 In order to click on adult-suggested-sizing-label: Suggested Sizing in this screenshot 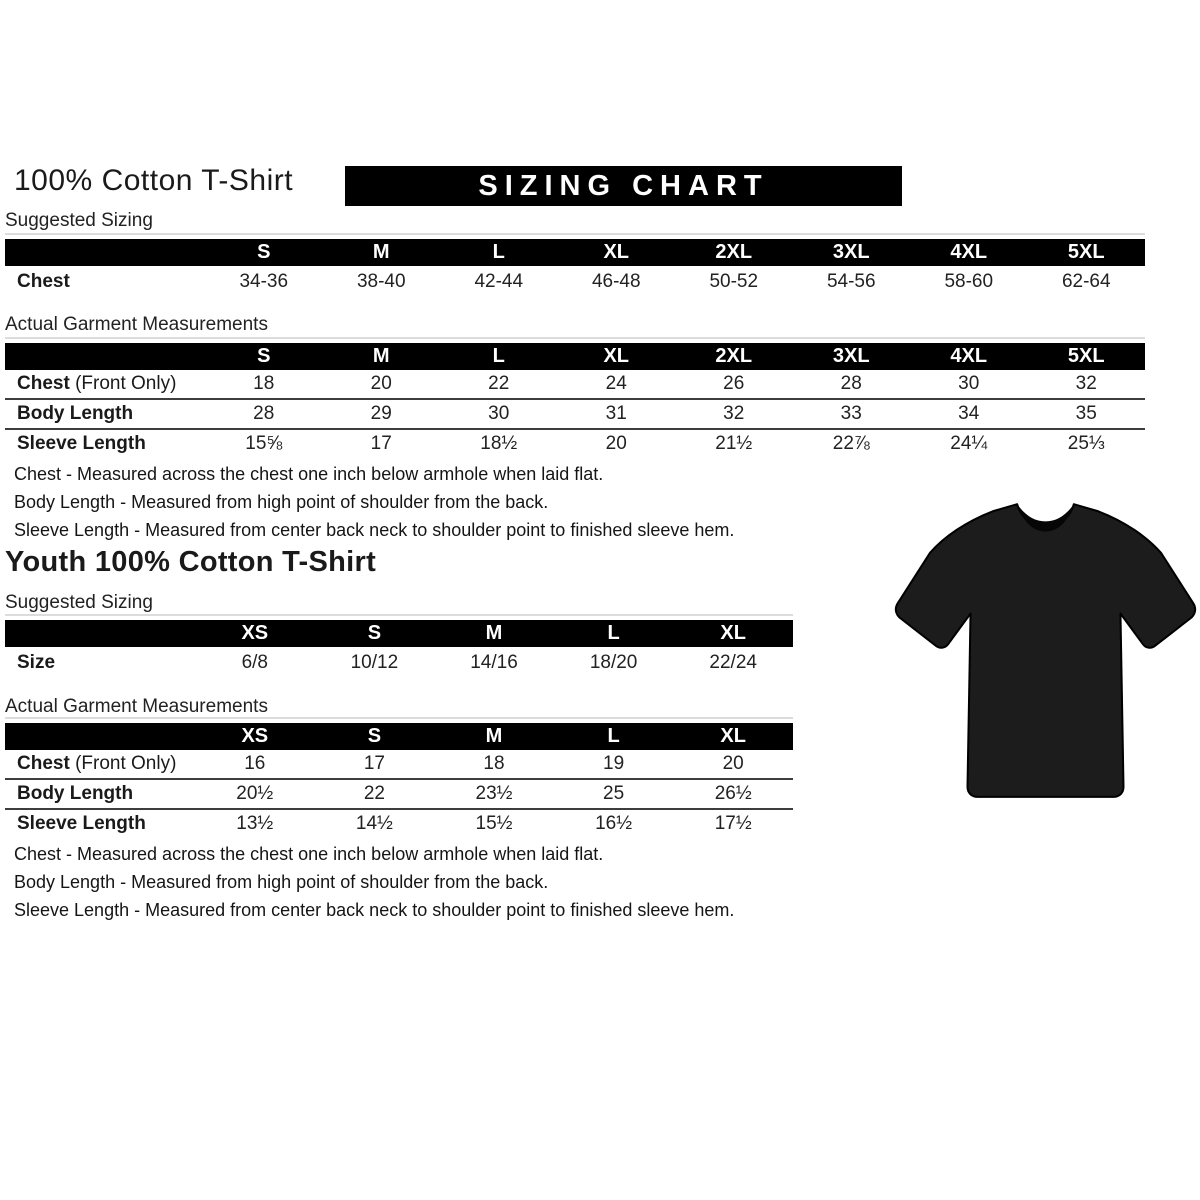, I will do `click(79, 220)`.